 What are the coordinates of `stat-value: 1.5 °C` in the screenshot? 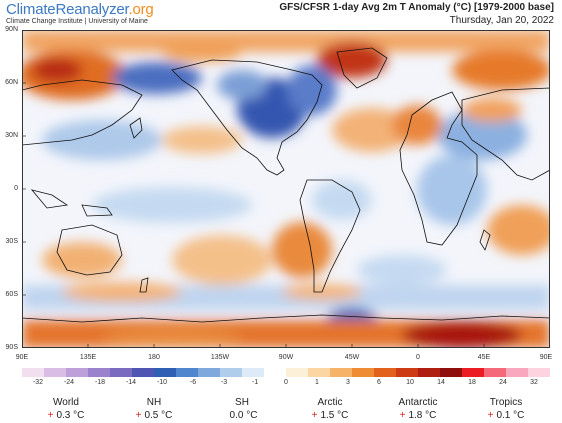 It's located at (334, 415).